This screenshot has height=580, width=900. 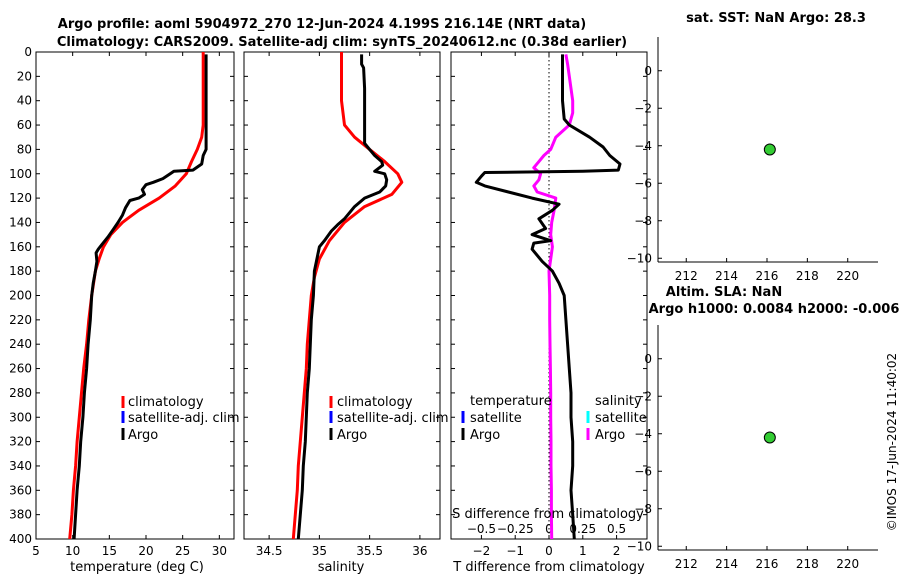 What do you see at coordinates (583, 551) in the screenshot?
I see `x-tick-label: 1` at bounding box center [583, 551].